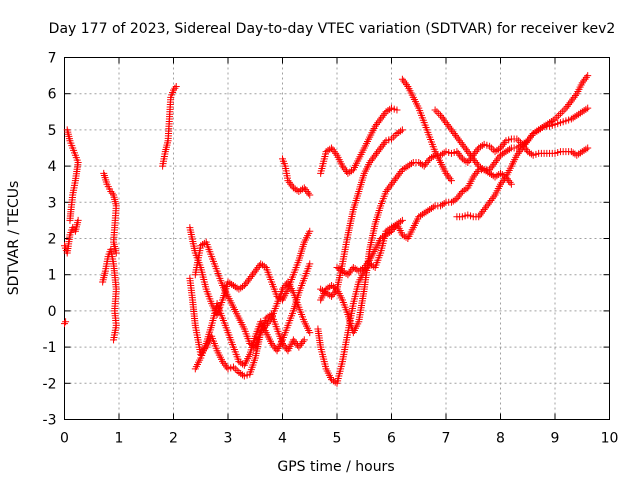  What do you see at coordinates (52, 167) in the screenshot?
I see `y-tick-label: 4` at bounding box center [52, 167].